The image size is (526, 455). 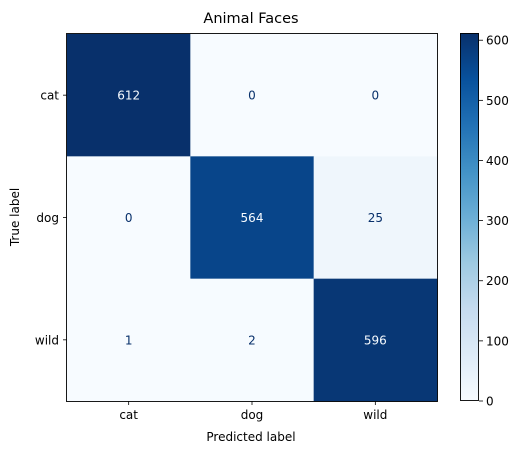 I want to click on y-tick-label: dog, so click(x=47, y=218).